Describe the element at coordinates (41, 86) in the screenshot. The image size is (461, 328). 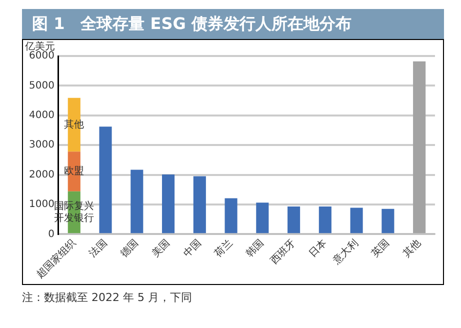
I see `y-tick-label: 5000` at that location.